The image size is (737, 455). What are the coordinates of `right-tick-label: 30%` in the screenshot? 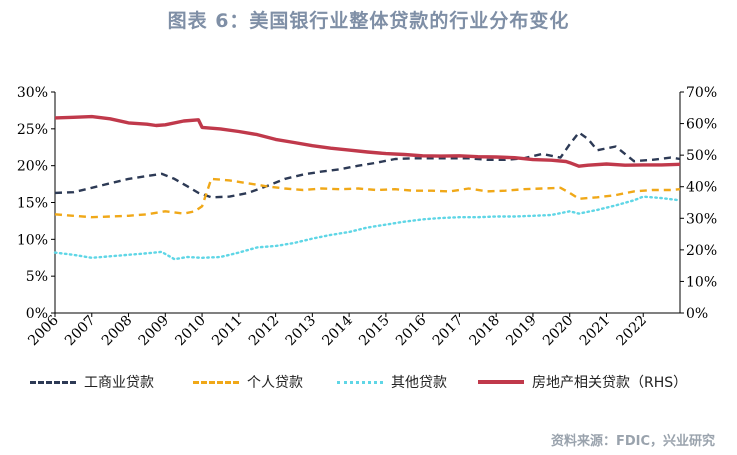 It's located at (701, 219).